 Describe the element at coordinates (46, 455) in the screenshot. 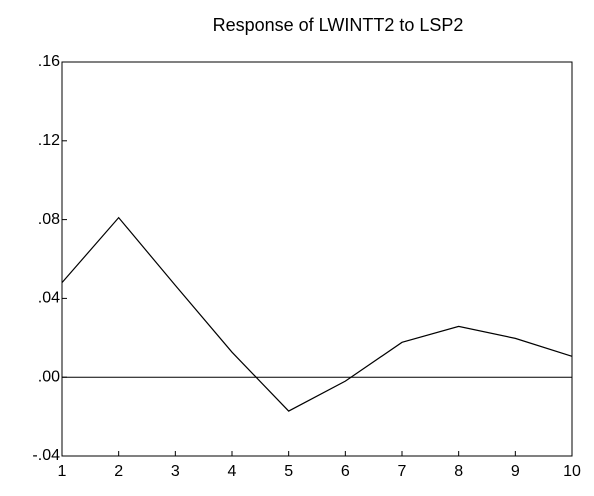

I see `y-tick-label: -.04` at that location.